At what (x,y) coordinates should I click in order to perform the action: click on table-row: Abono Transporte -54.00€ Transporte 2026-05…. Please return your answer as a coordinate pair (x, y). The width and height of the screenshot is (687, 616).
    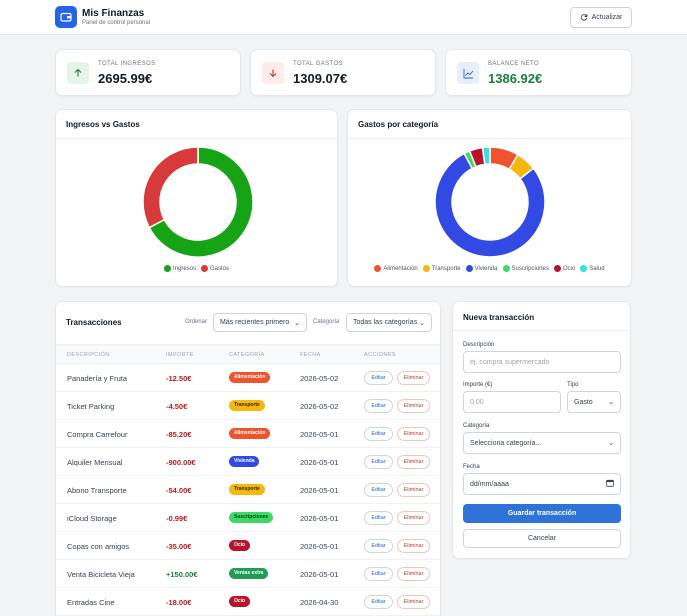
    Looking at the image, I should click on (248, 490).